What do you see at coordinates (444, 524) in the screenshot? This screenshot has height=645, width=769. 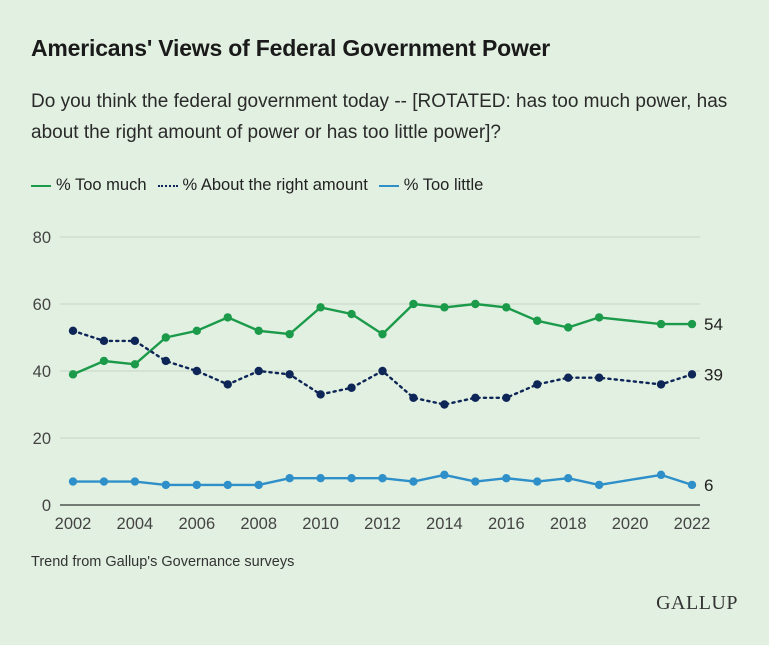 I see `x-tick-label: 2014` at bounding box center [444, 524].